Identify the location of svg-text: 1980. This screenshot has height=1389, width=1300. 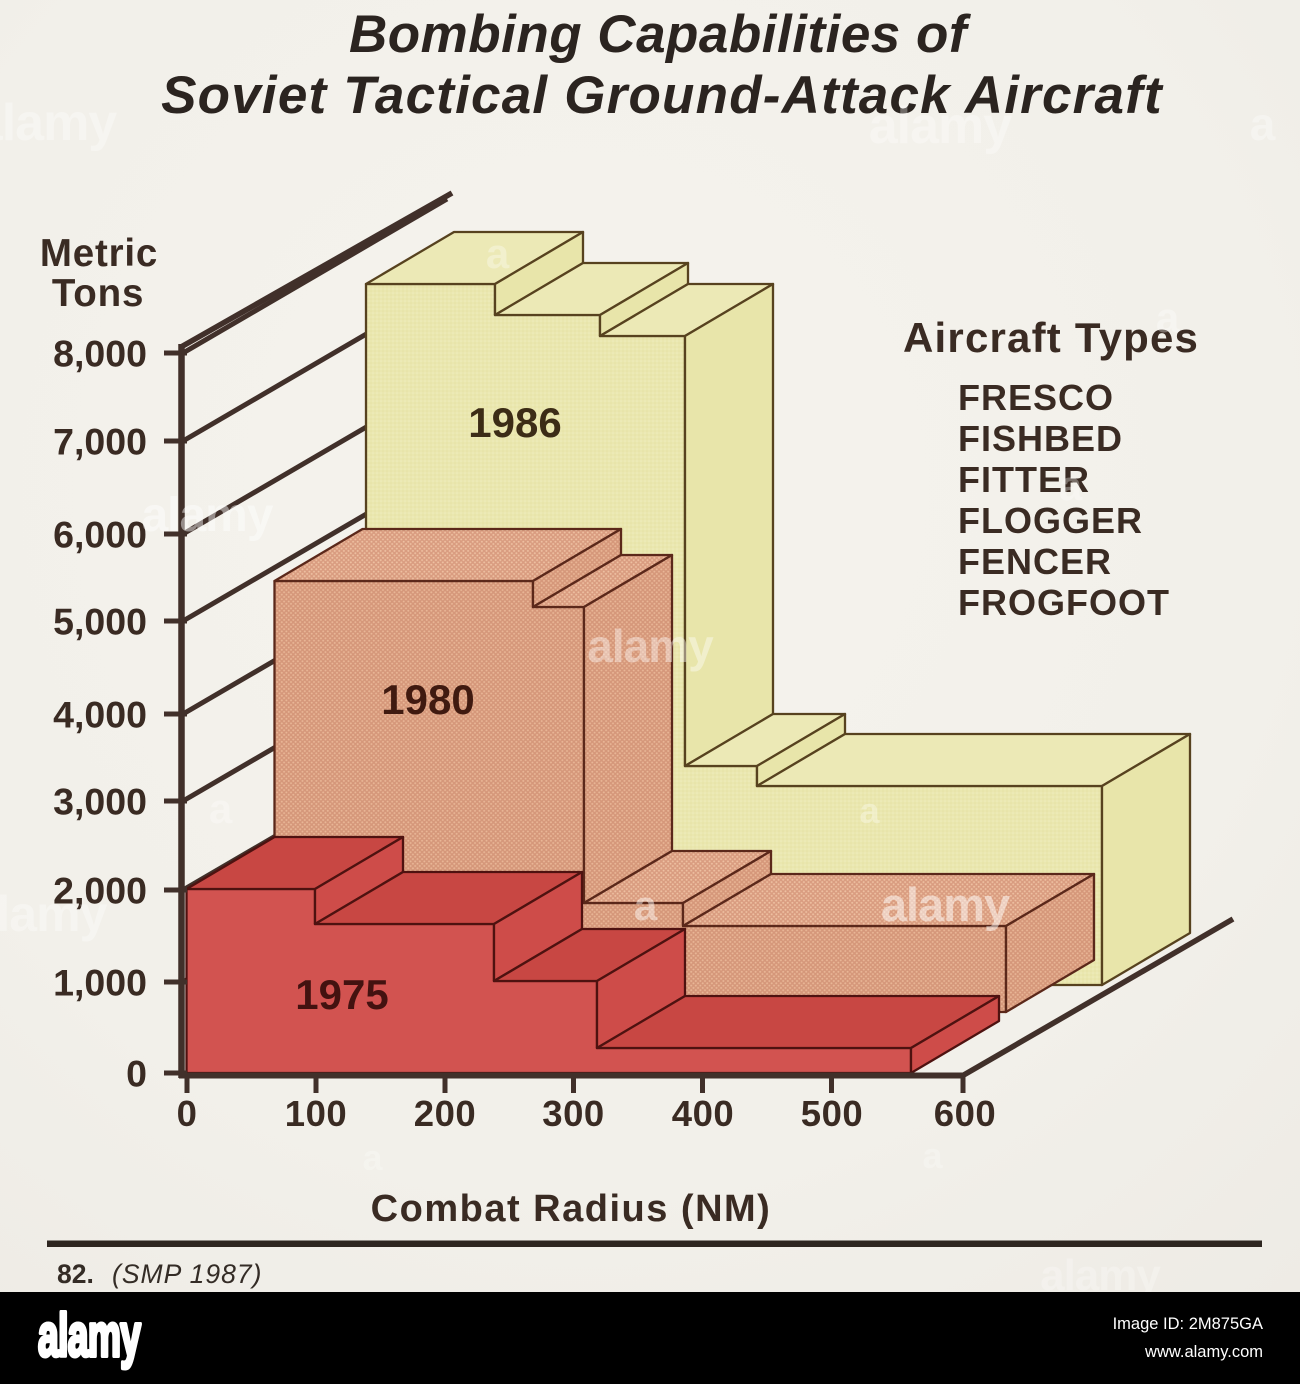
(427, 699).